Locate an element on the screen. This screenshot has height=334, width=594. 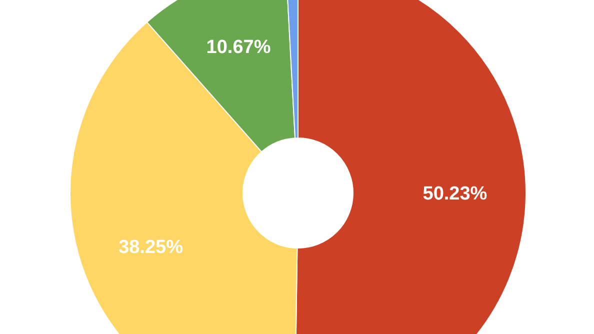
data-label: 38.25% is located at coordinates (151, 247).